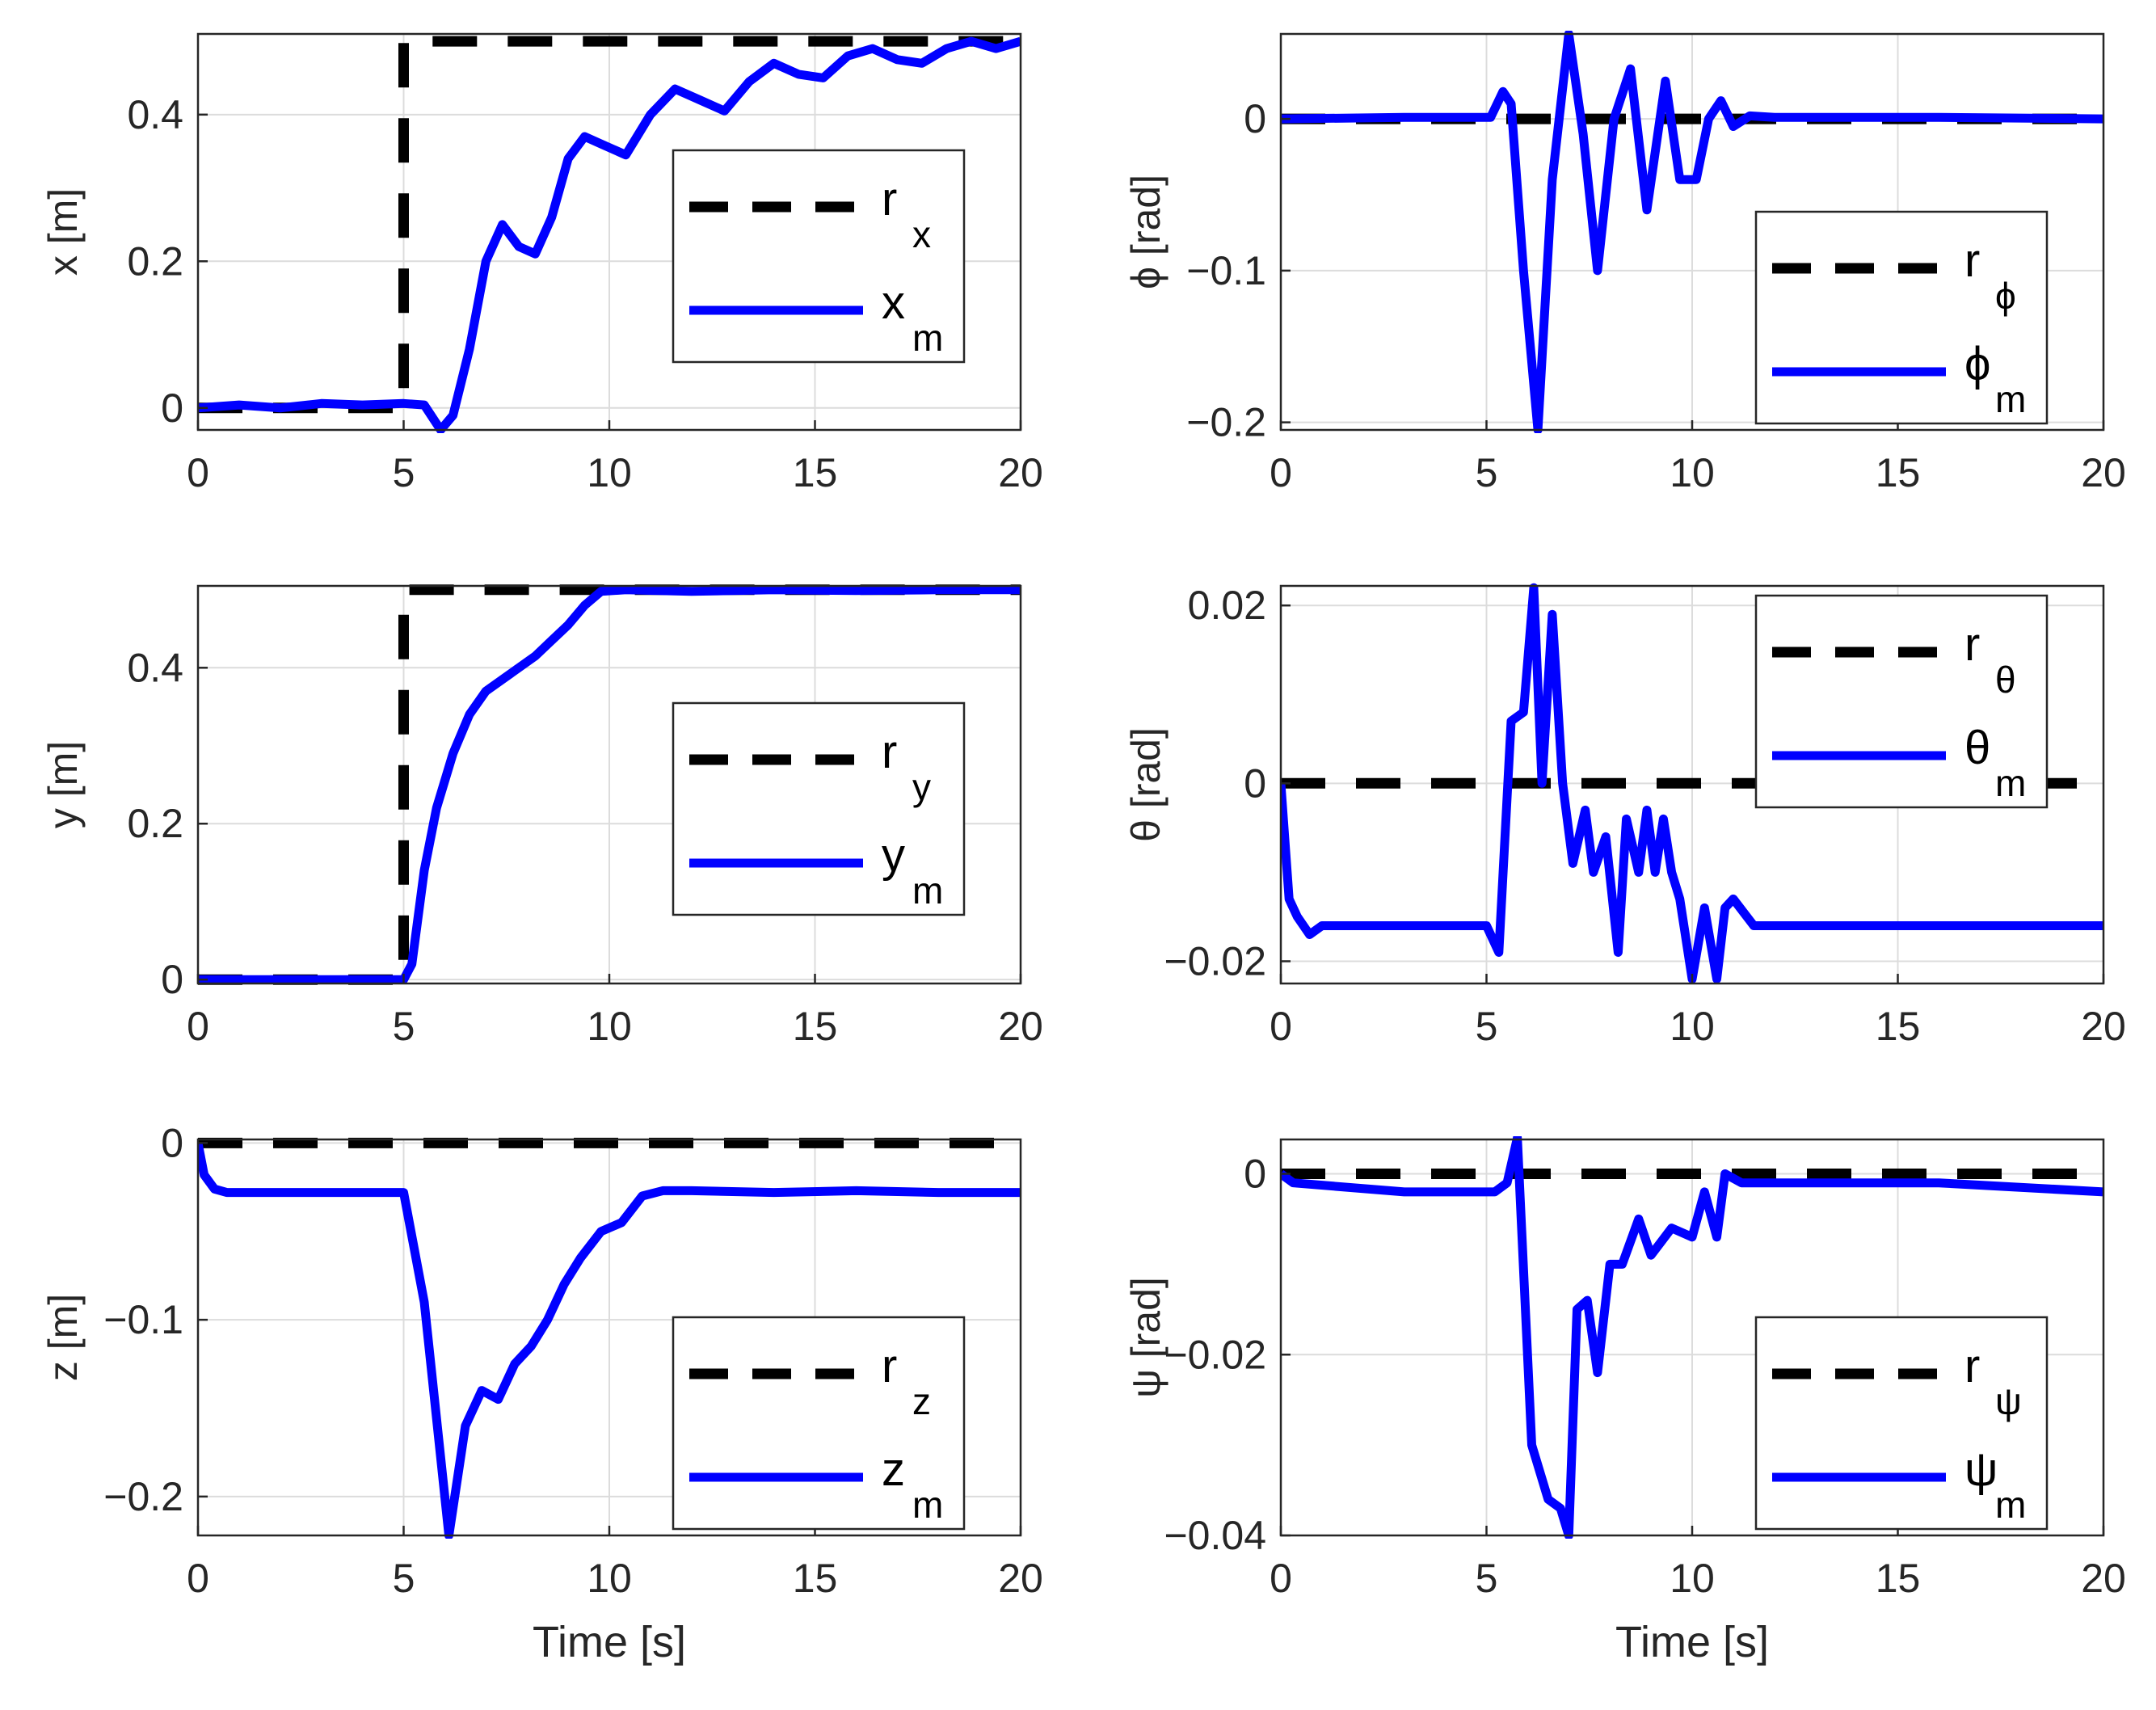  What do you see at coordinates (1692, 473) in the screenshot?
I see `phi-xtick-label-2: 10` at bounding box center [1692, 473].